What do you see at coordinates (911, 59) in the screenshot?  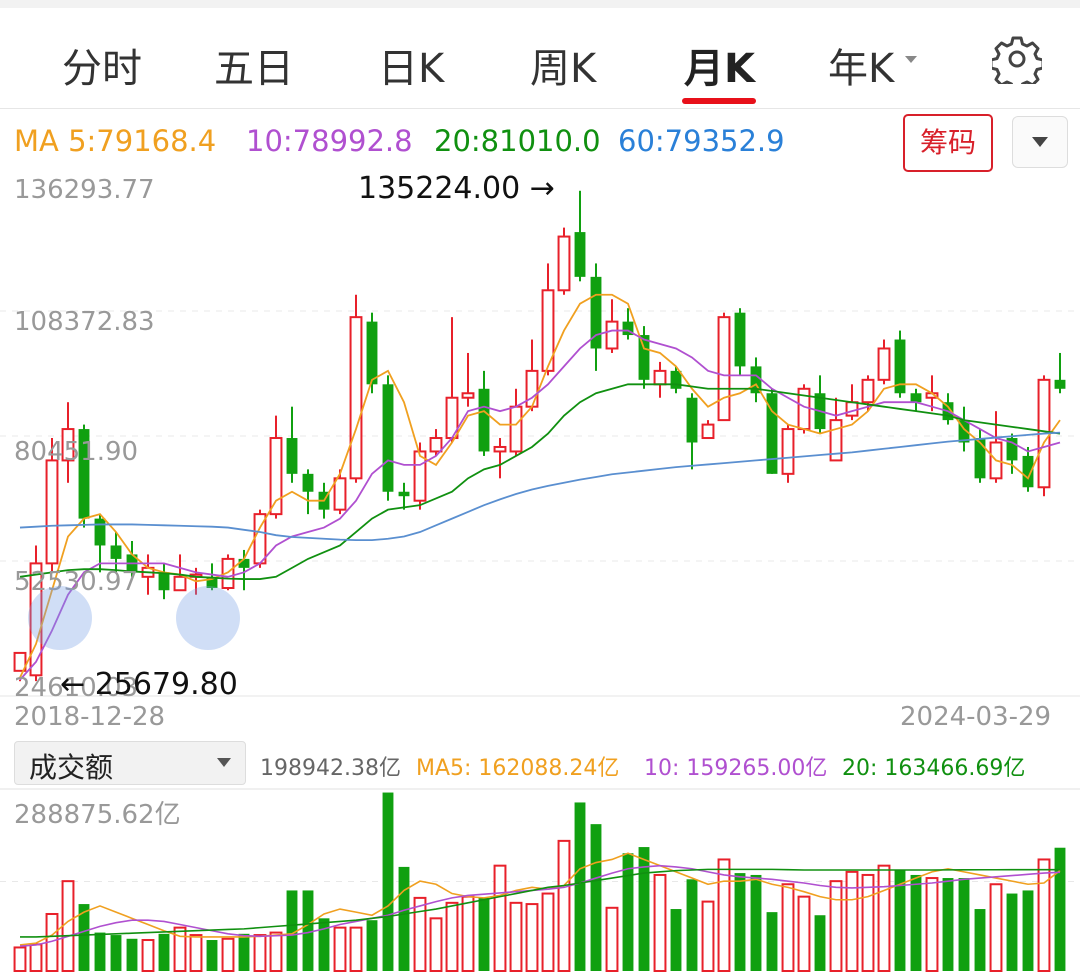 I see `caret-down-icon` at bounding box center [911, 59].